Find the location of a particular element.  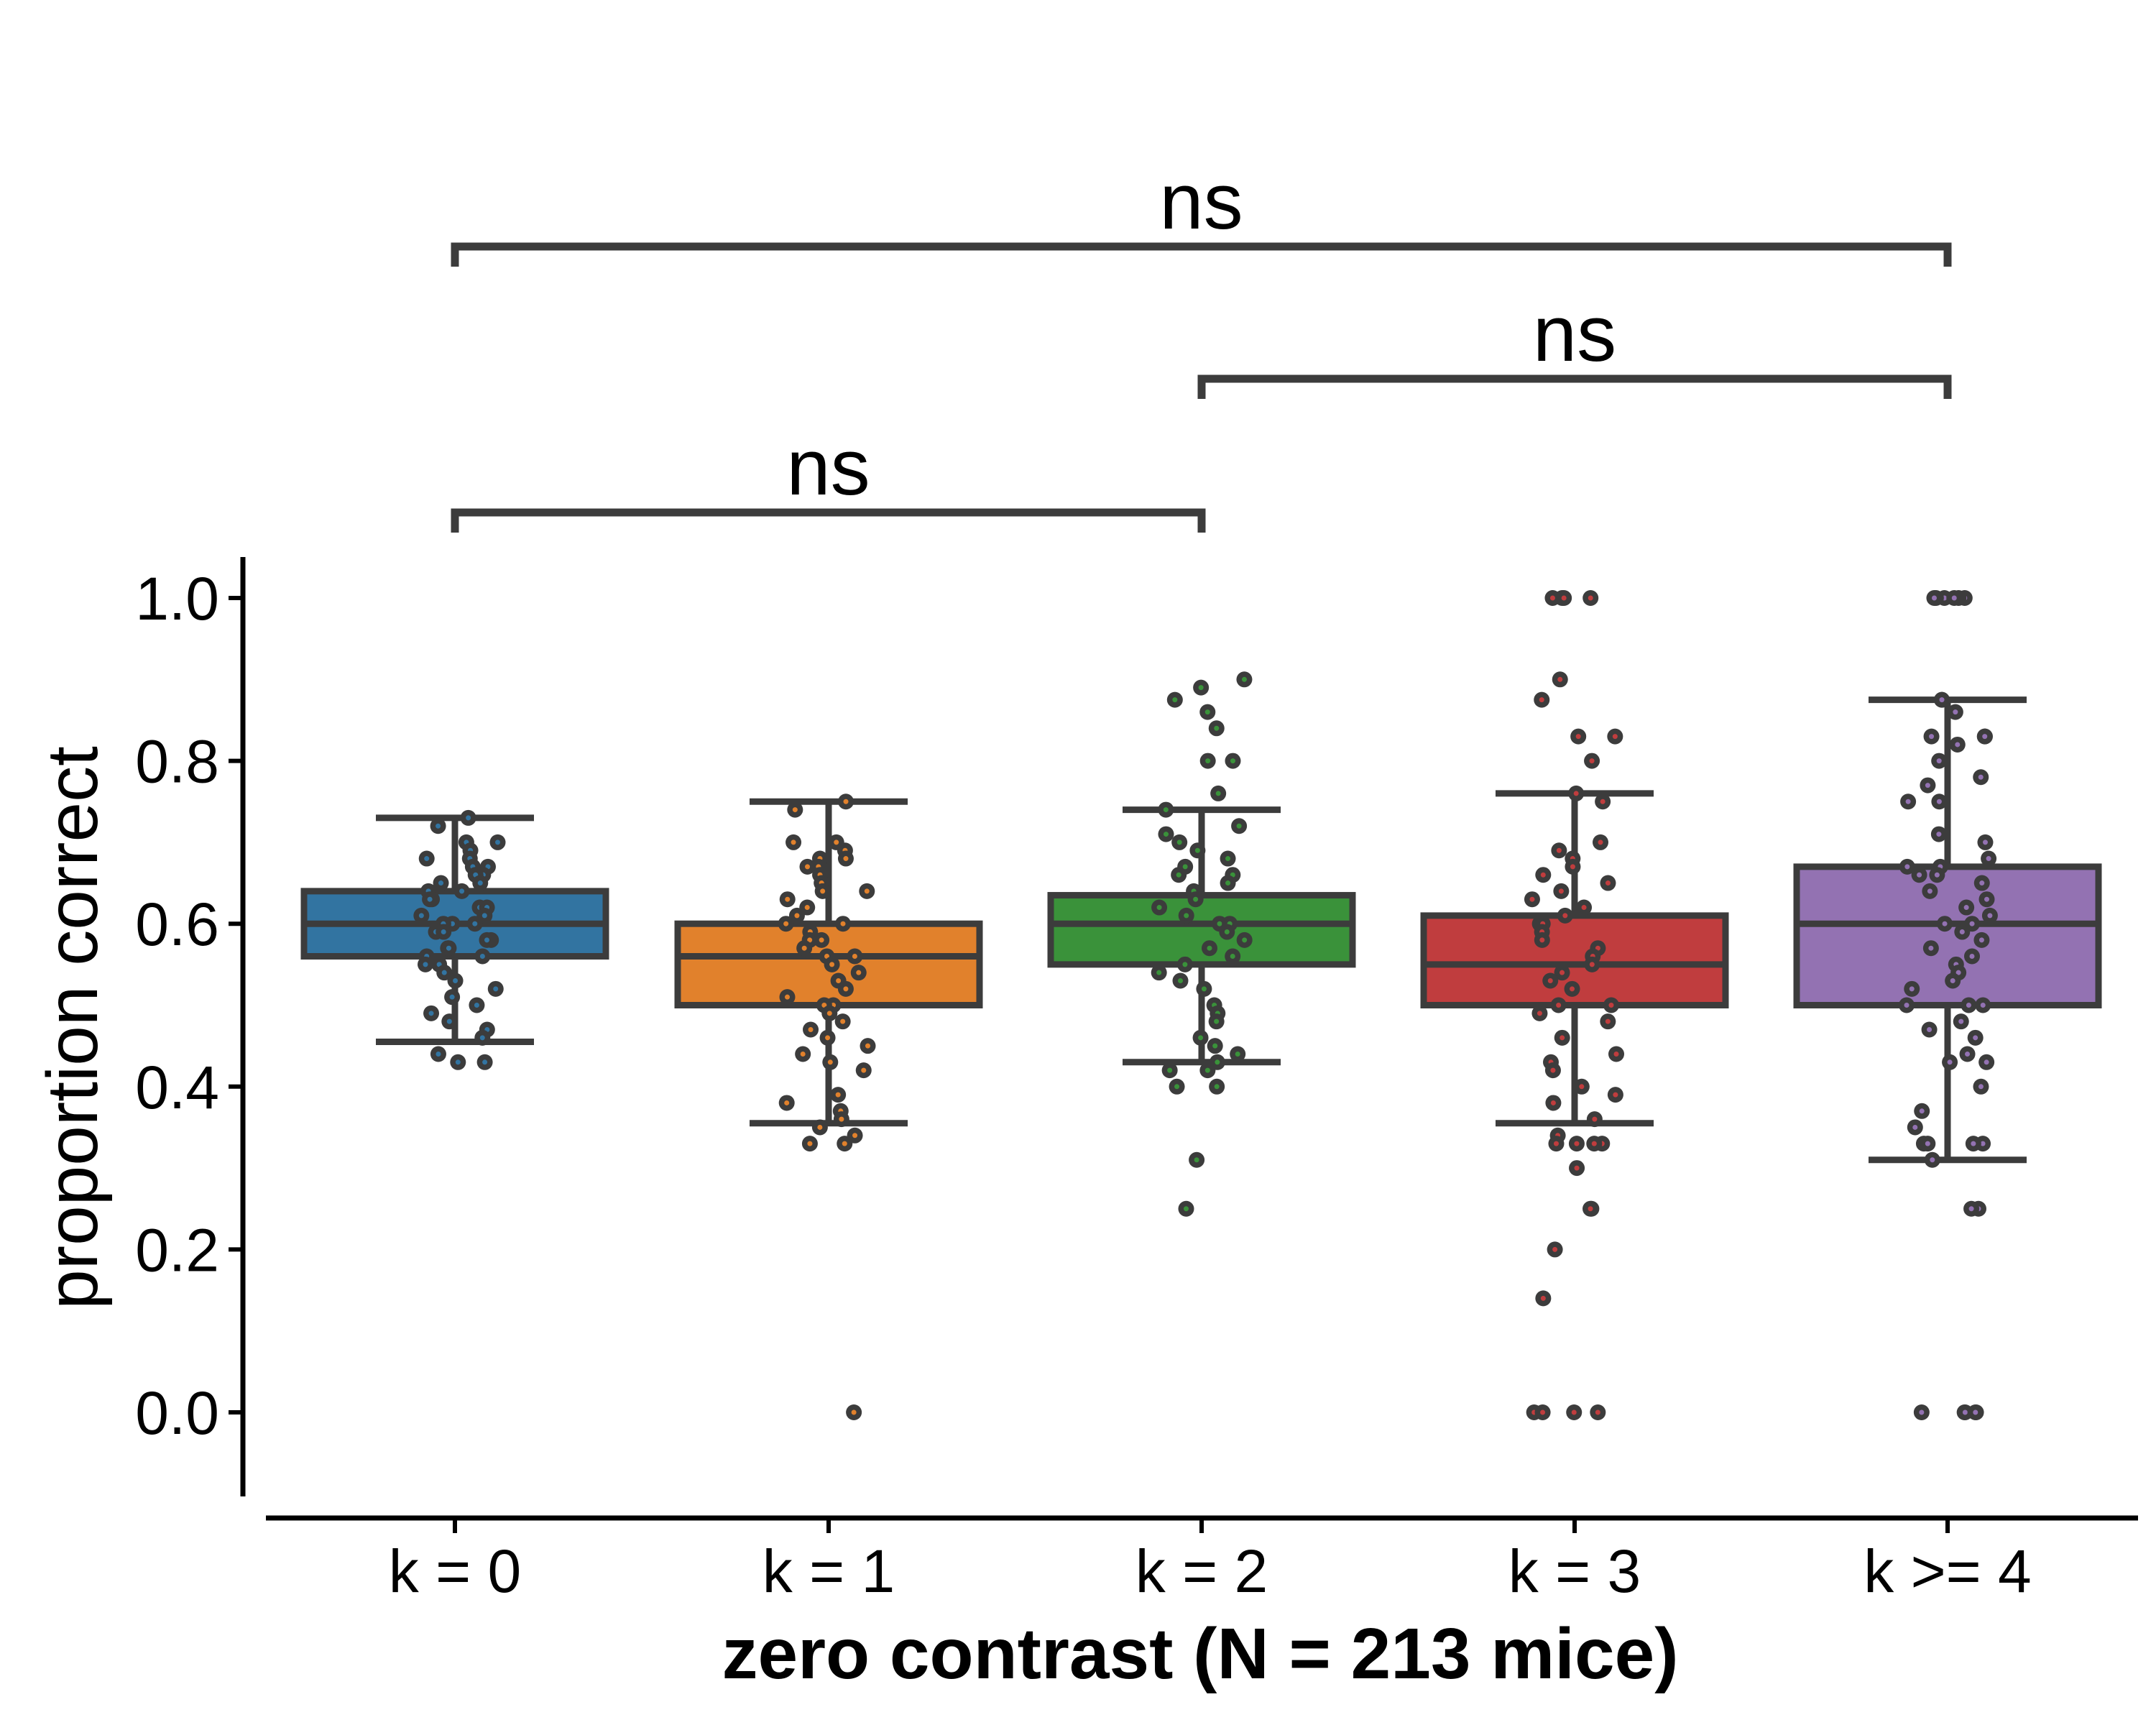

iqr-box is located at coordinates (1201, 930).